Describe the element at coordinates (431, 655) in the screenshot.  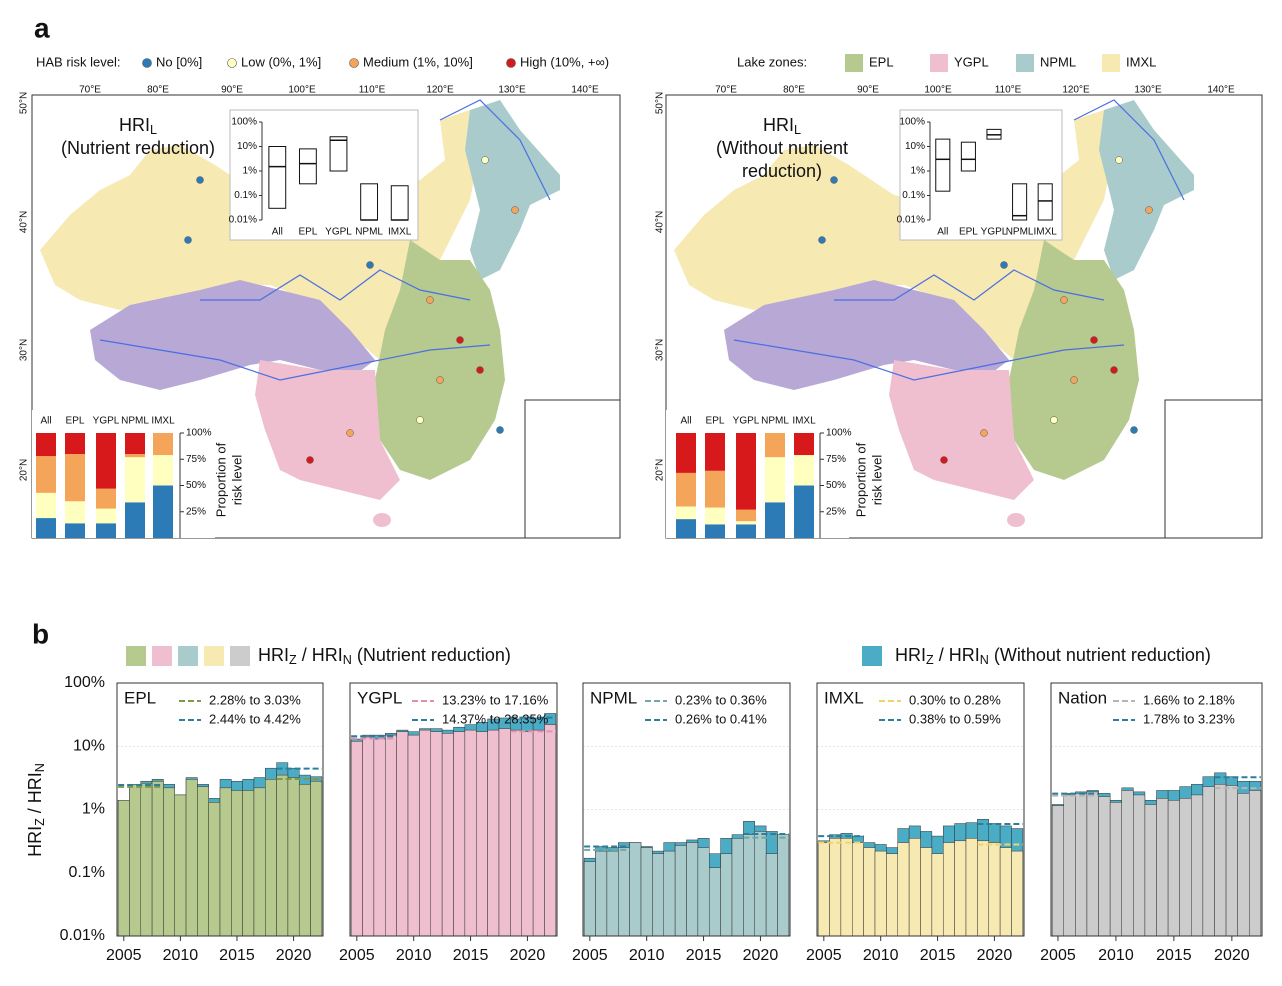
I see `text-part: (Nutrient reduction)` at that location.